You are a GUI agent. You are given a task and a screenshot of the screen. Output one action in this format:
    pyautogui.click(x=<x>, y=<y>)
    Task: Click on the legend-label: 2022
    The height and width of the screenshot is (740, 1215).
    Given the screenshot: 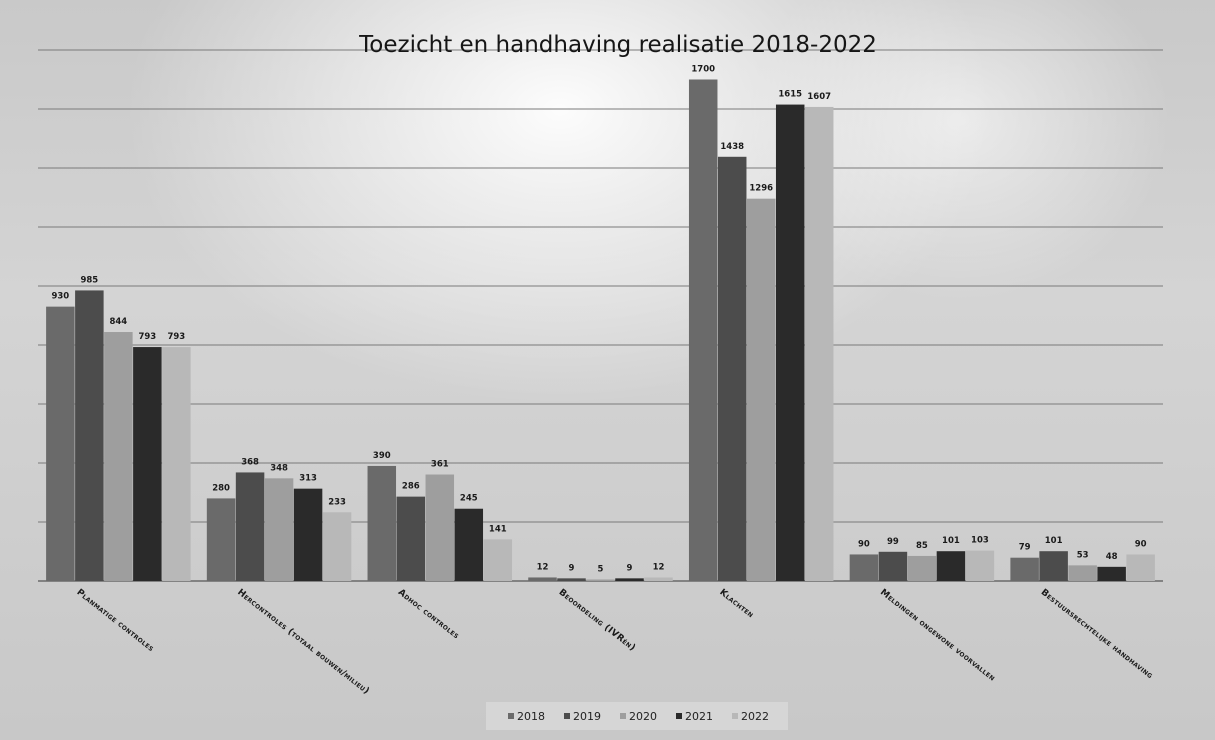 What is the action you would take?
    pyautogui.click(x=755, y=716)
    